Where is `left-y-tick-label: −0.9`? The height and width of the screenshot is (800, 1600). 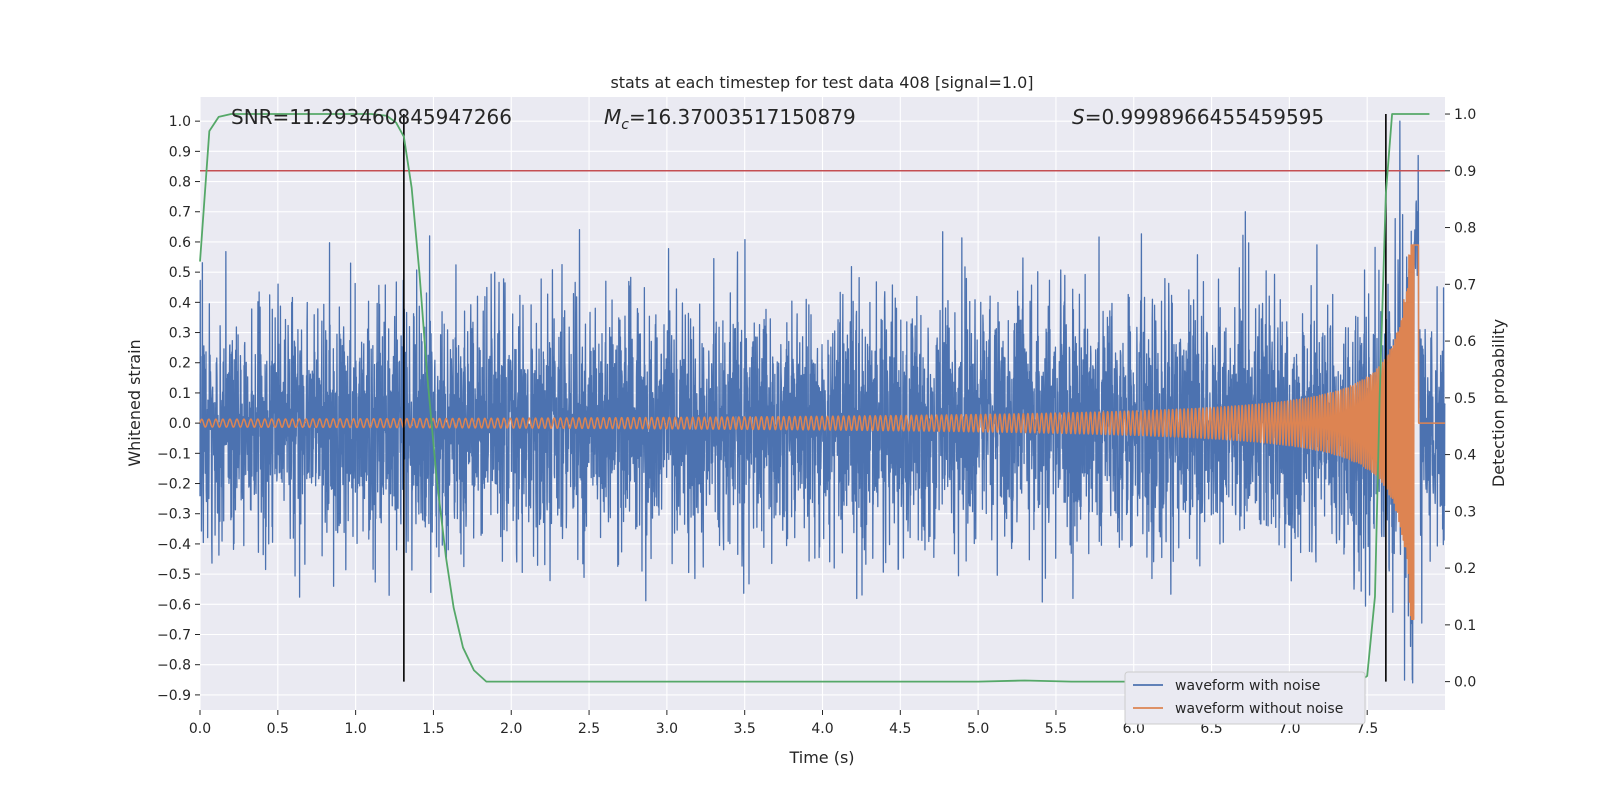
left-y-tick-label: −0.9 is located at coordinates (174, 696).